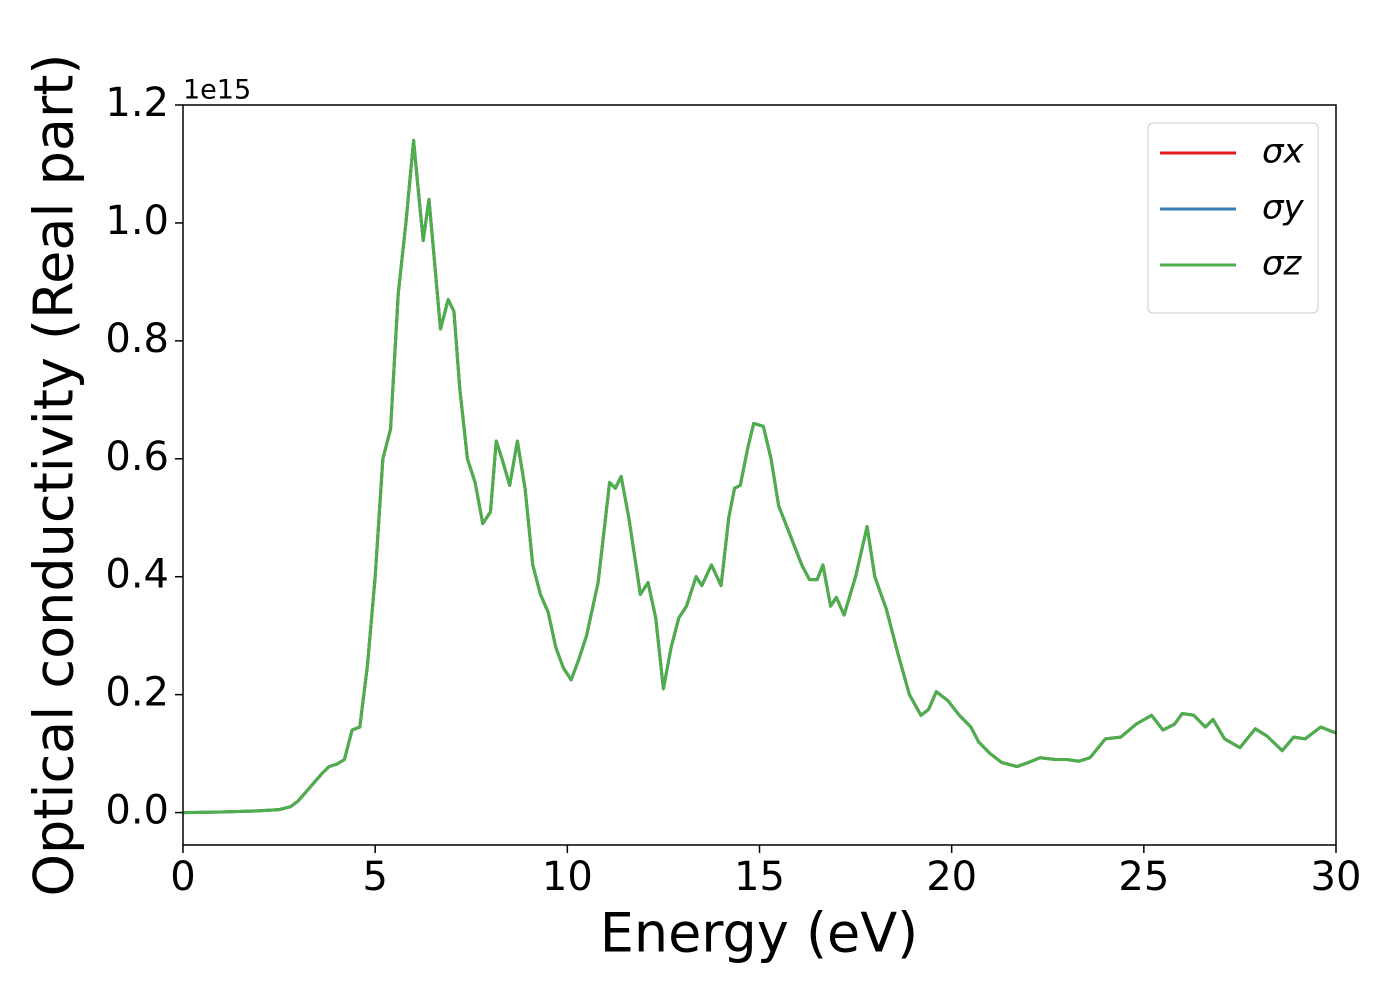  I want to click on y-offset-label: 1e15, so click(217, 90).